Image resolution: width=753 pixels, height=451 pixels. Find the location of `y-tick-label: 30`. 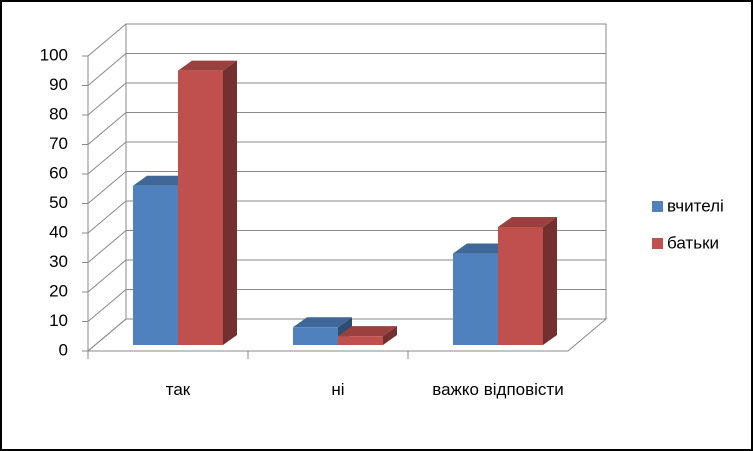

y-tick-label: 30 is located at coordinates (58, 261).